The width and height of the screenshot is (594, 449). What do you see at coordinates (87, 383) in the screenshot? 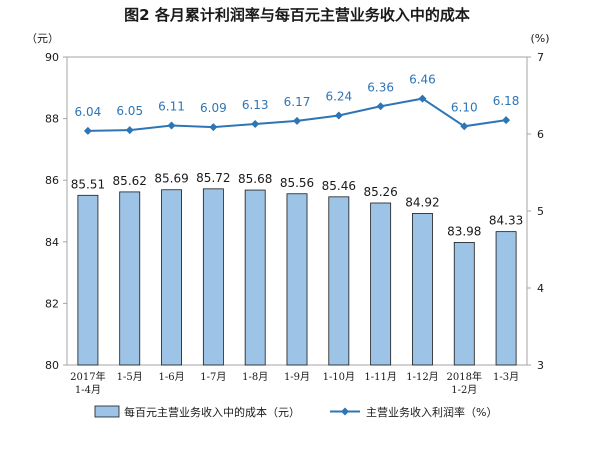
I see `x-tick-label: 2017年 1-4月` at bounding box center [87, 383].